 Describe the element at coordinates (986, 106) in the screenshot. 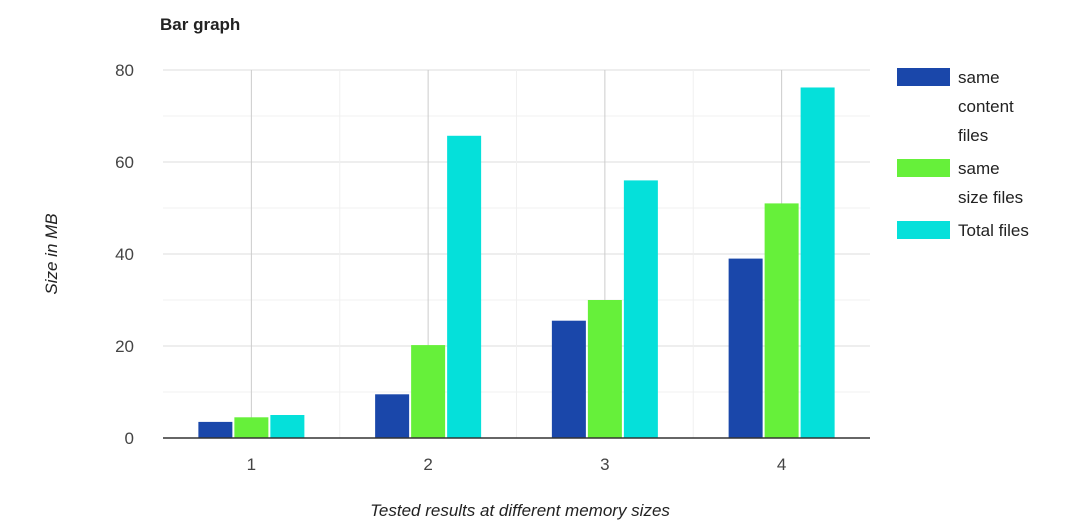

I see `legend-label: same content files` at that location.